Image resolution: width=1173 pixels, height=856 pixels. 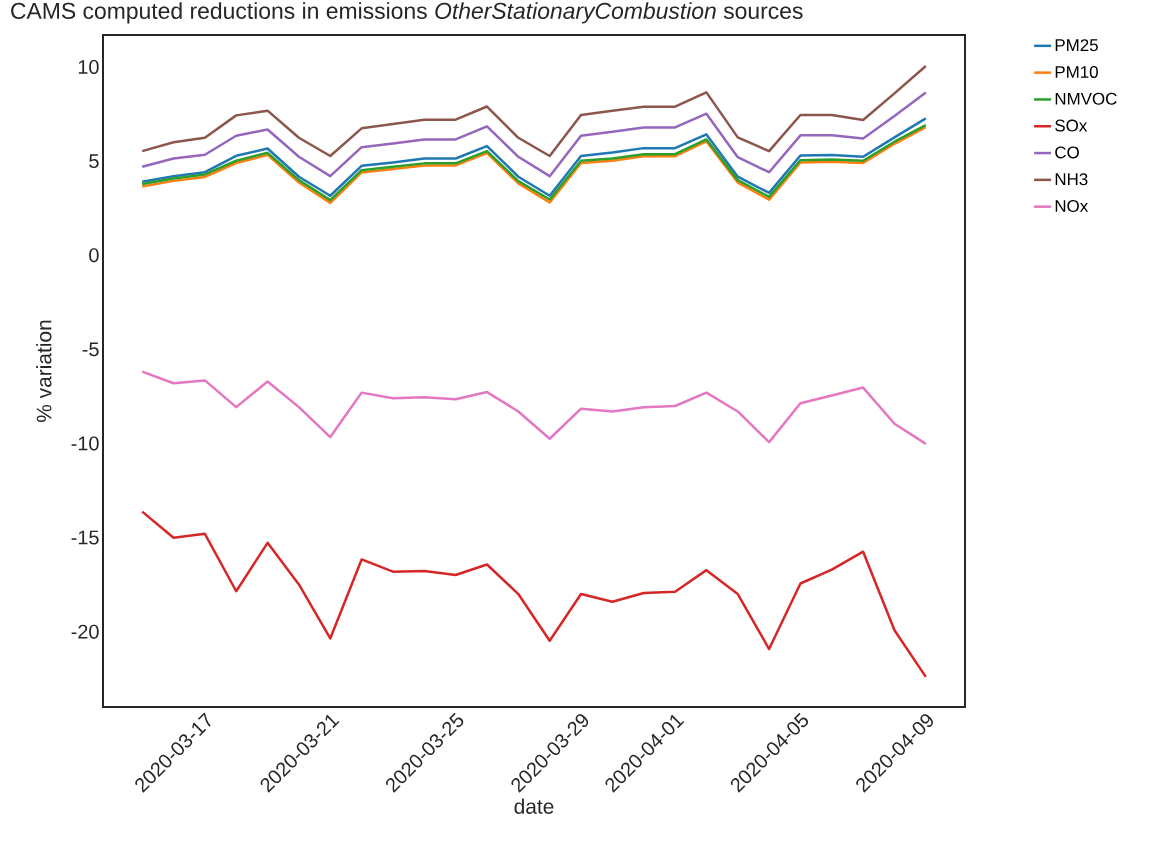 I want to click on legend-label: SOx, so click(x=1071, y=125).